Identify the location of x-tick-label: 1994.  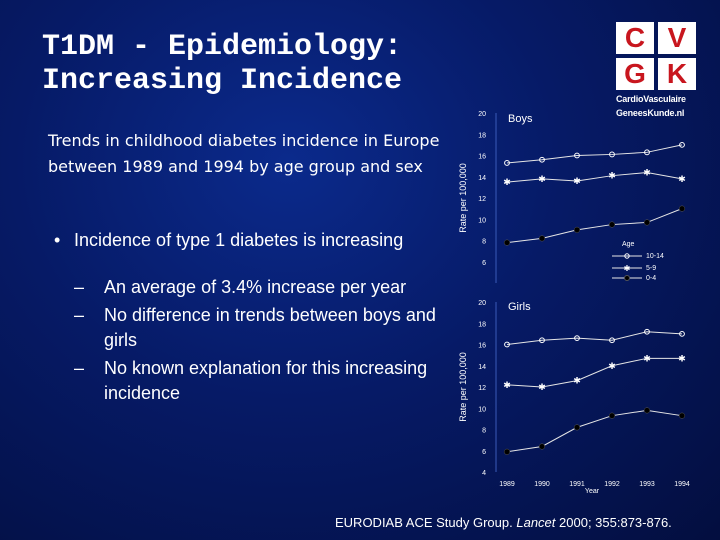
(682, 484).